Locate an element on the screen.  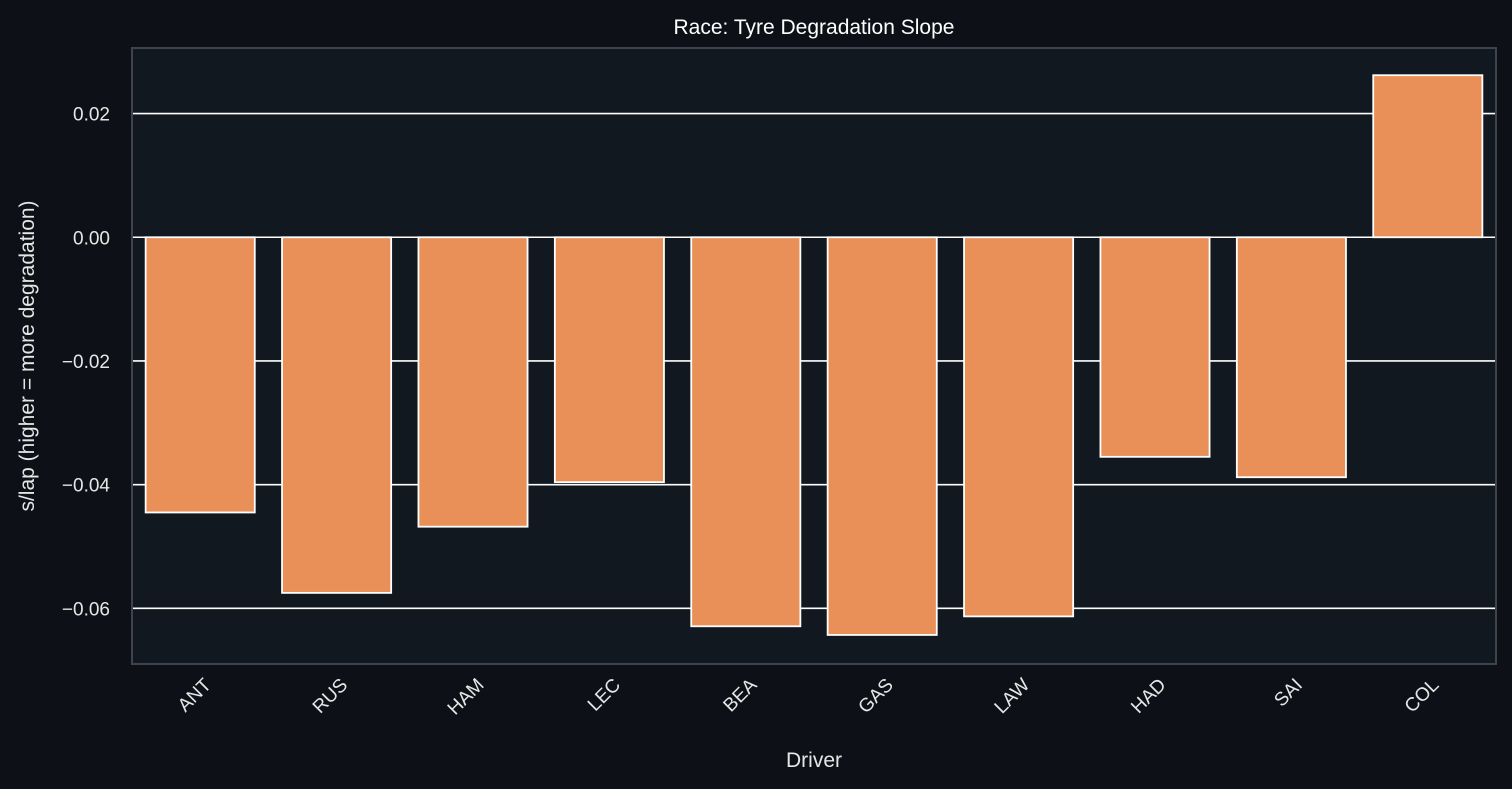
y-tick-label: −0.02 is located at coordinates (86, 362).